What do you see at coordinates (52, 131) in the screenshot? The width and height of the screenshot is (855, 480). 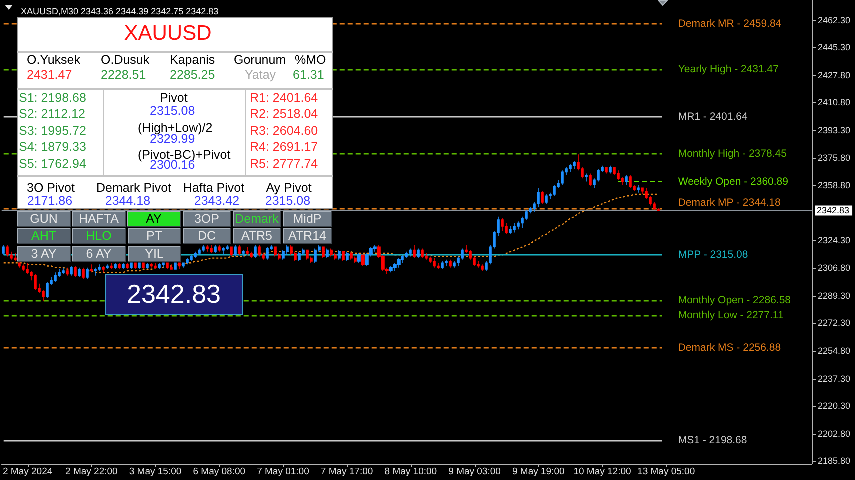 I see `annotation: S3: 1995.72` at bounding box center [52, 131].